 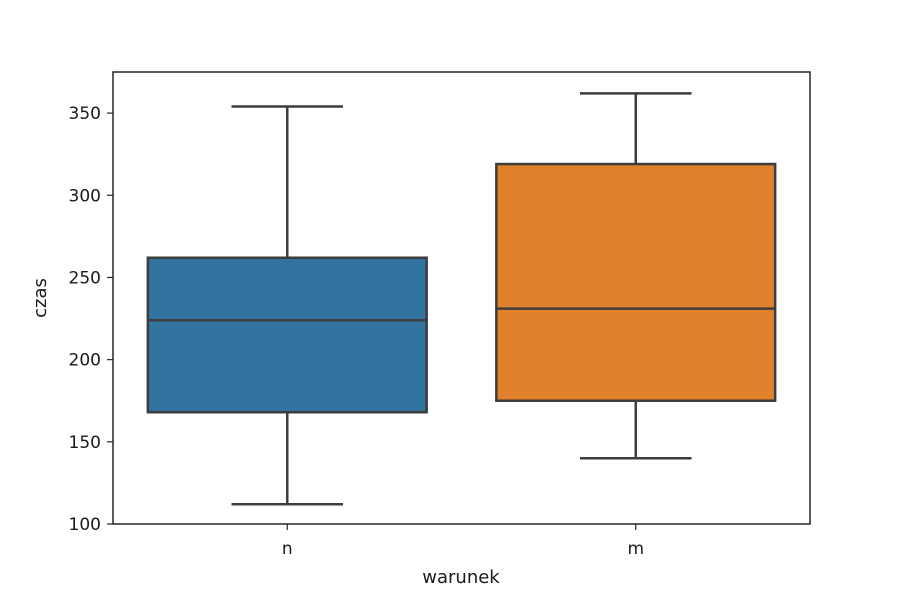 I want to click on y-tick-label: 100, so click(x=85, y=525).